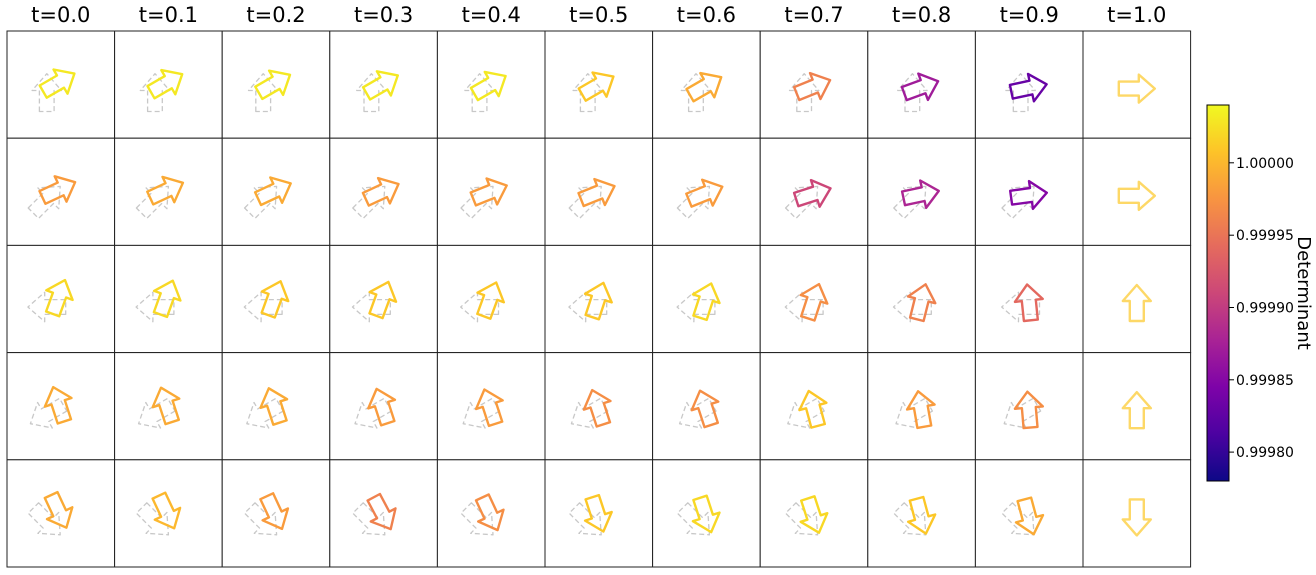 This screenshot has height=575, width=1316. Describe the element at coordinates (1265, 236) in the screenshot. I see `colorbar-tick-label: 0.99995` at that location.